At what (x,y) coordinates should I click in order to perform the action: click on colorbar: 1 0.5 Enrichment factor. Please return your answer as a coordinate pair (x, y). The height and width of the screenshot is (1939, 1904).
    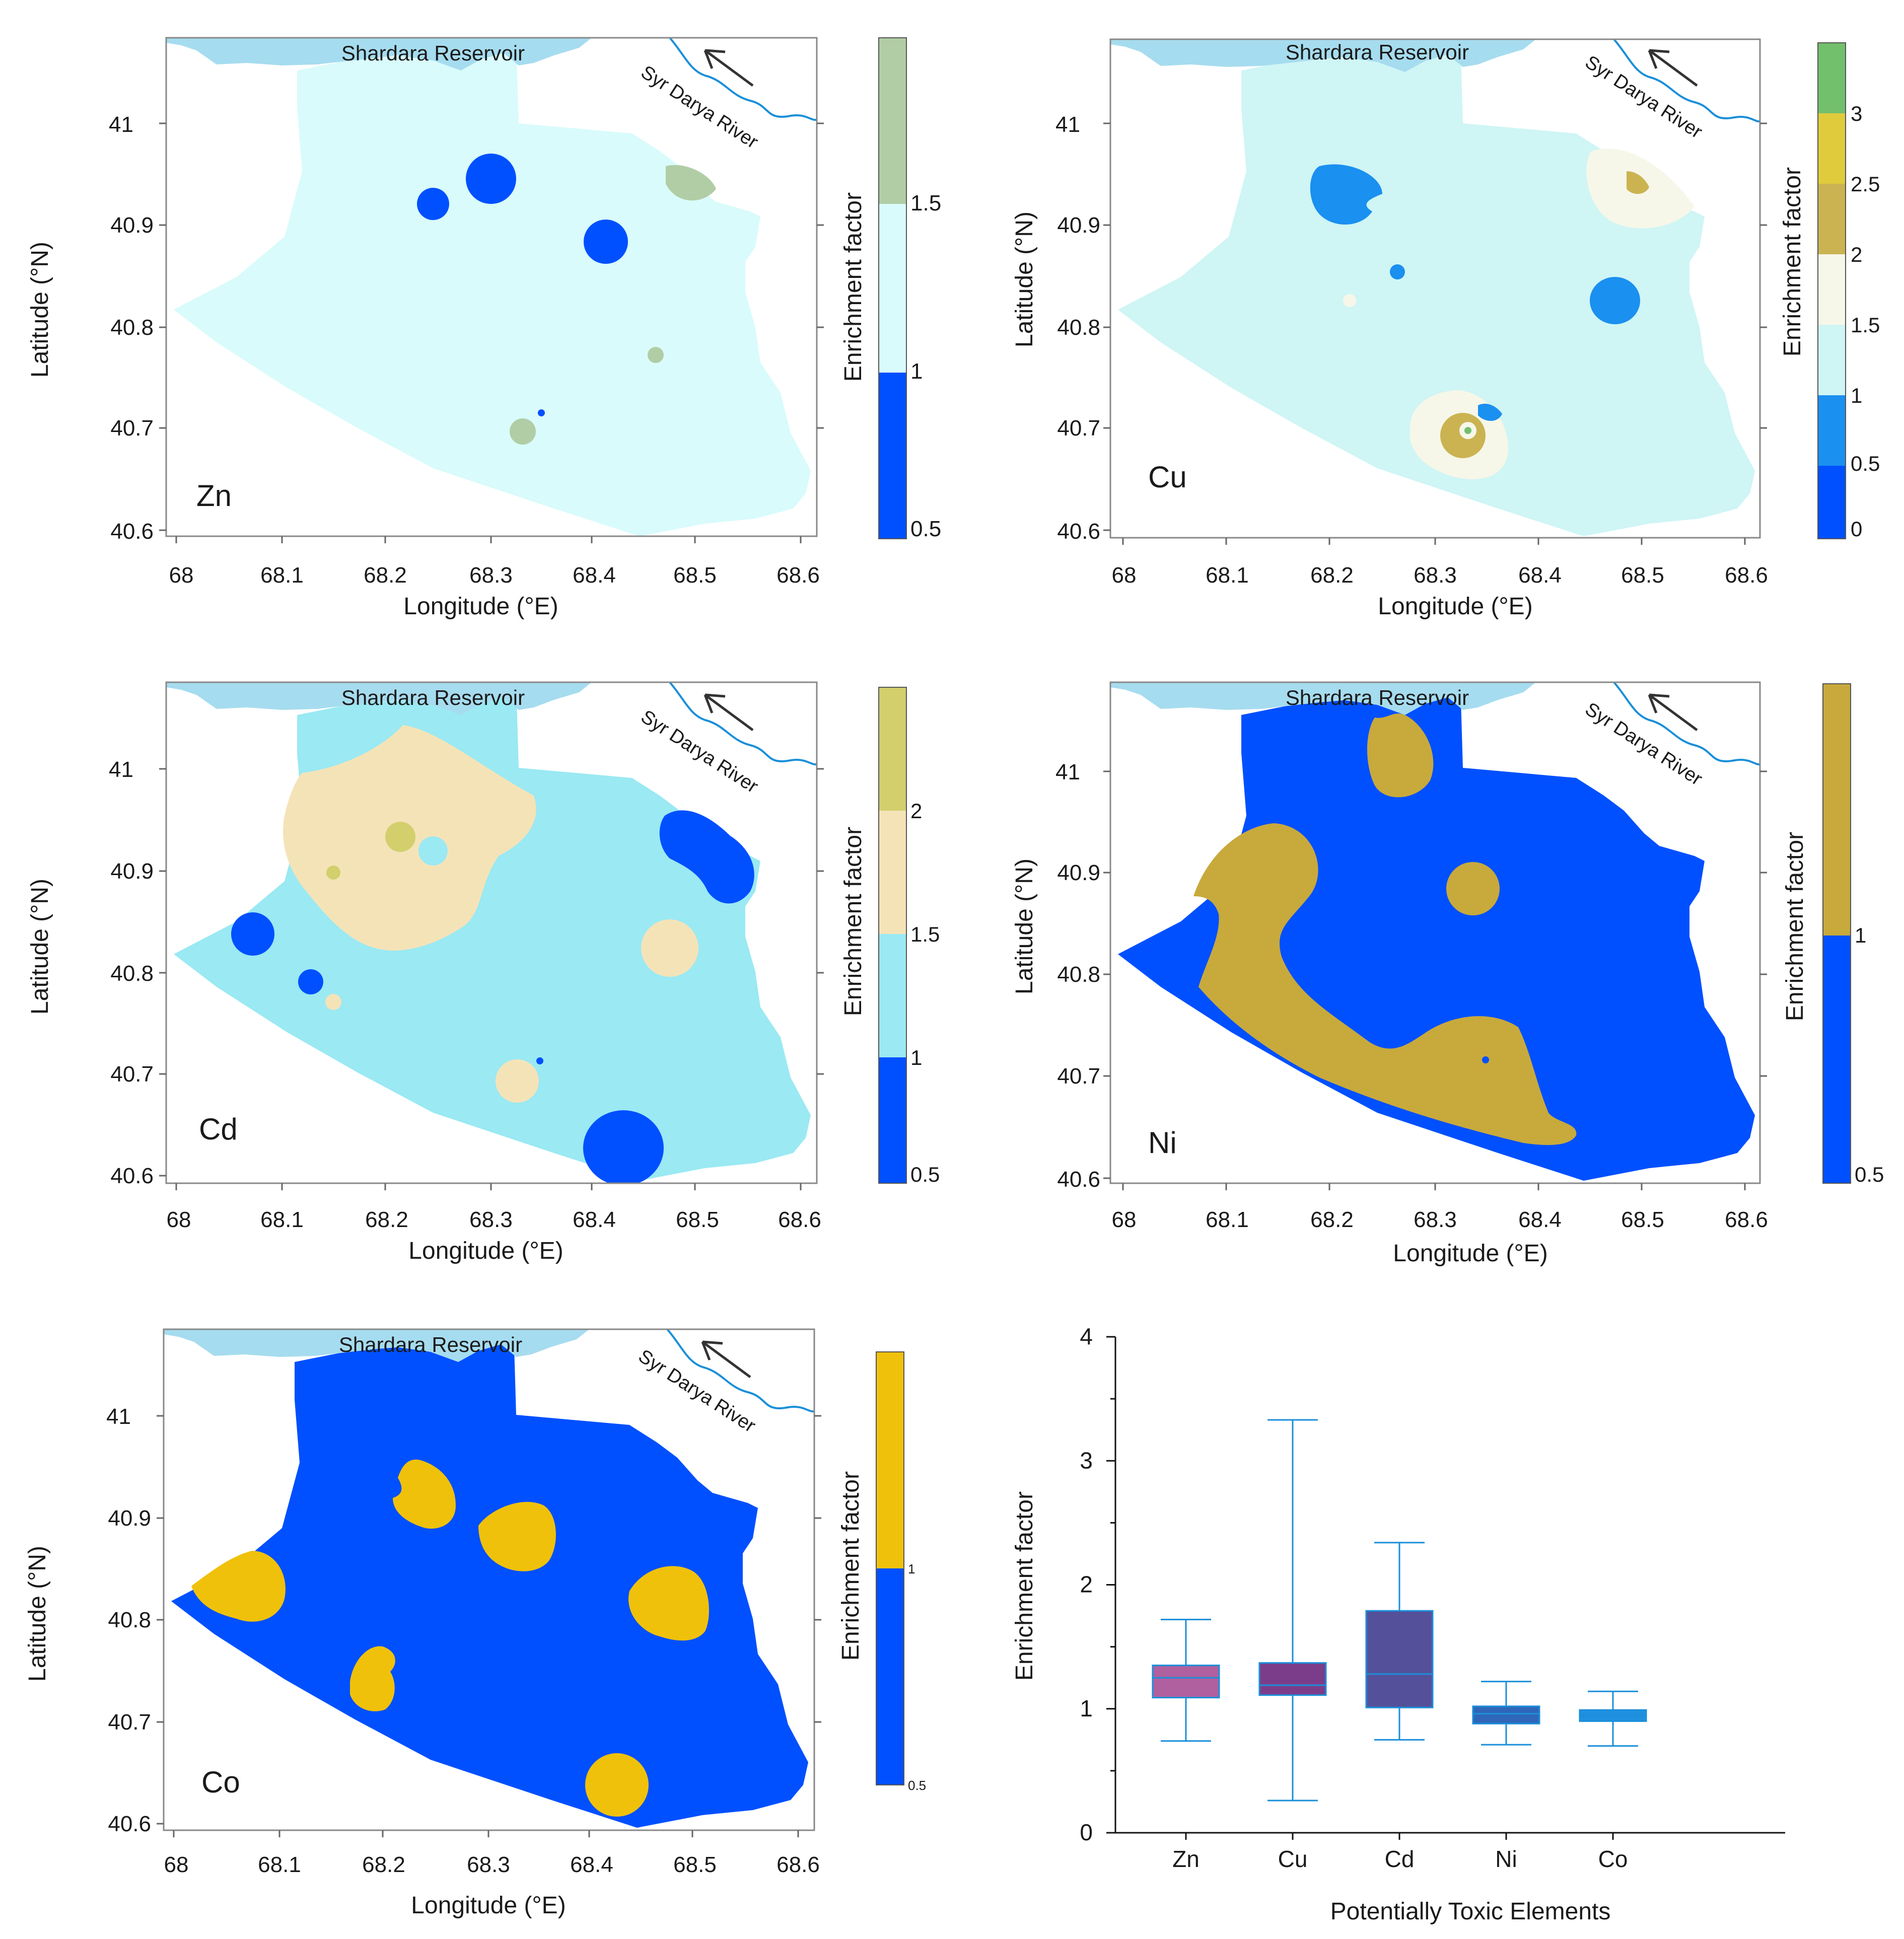
    Looking at the image, I should click on (881, 1572).